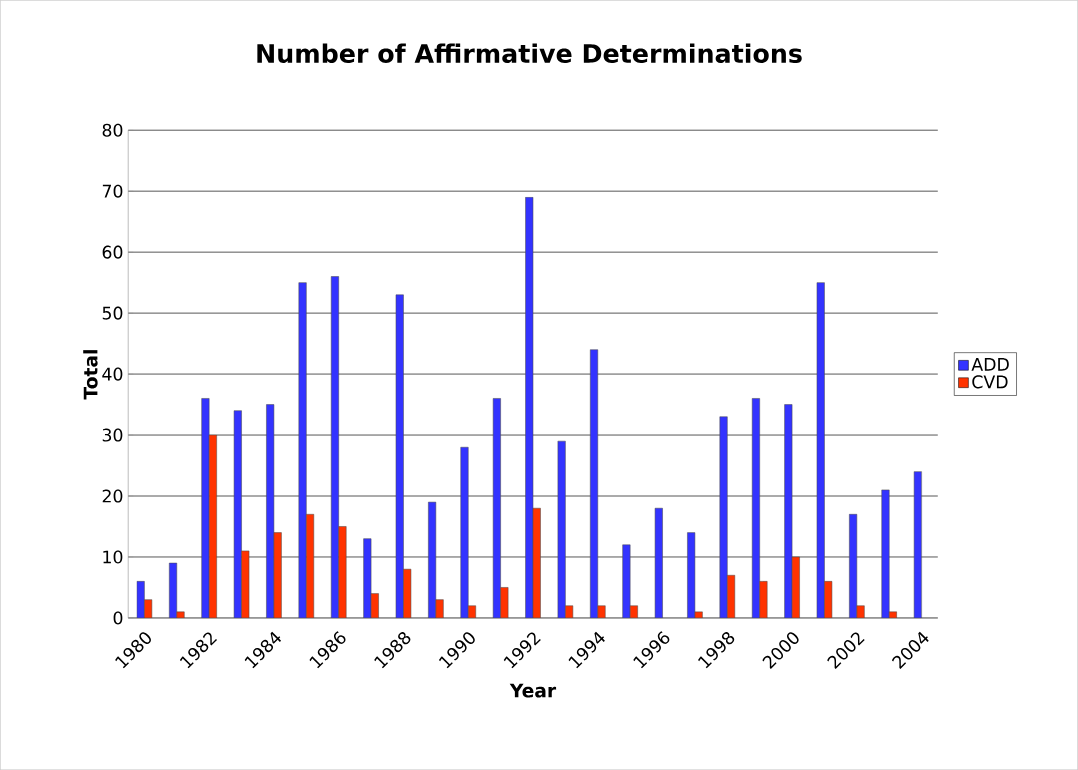  Describe the element at coordinates (112, 313) in the screenshot. I see `y-tick-label: 50` at that location.